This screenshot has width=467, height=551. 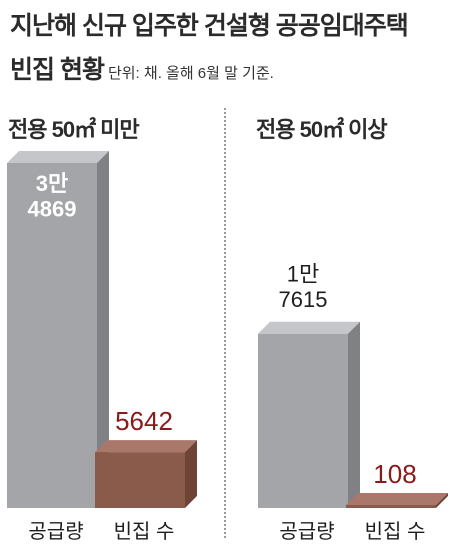 I want to click on bar-g0-supply-side, so click(x=103, y=329).